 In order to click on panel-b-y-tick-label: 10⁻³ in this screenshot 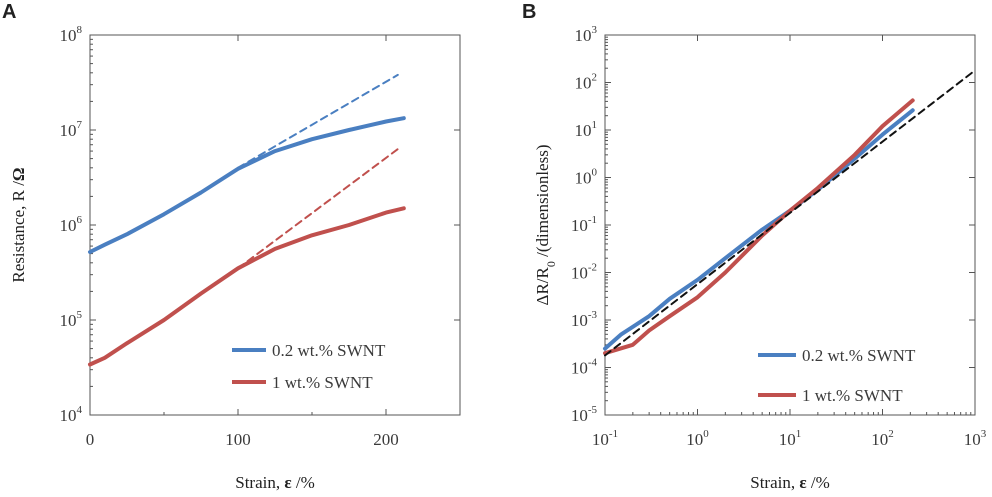, I will do `click(584, 319)`.